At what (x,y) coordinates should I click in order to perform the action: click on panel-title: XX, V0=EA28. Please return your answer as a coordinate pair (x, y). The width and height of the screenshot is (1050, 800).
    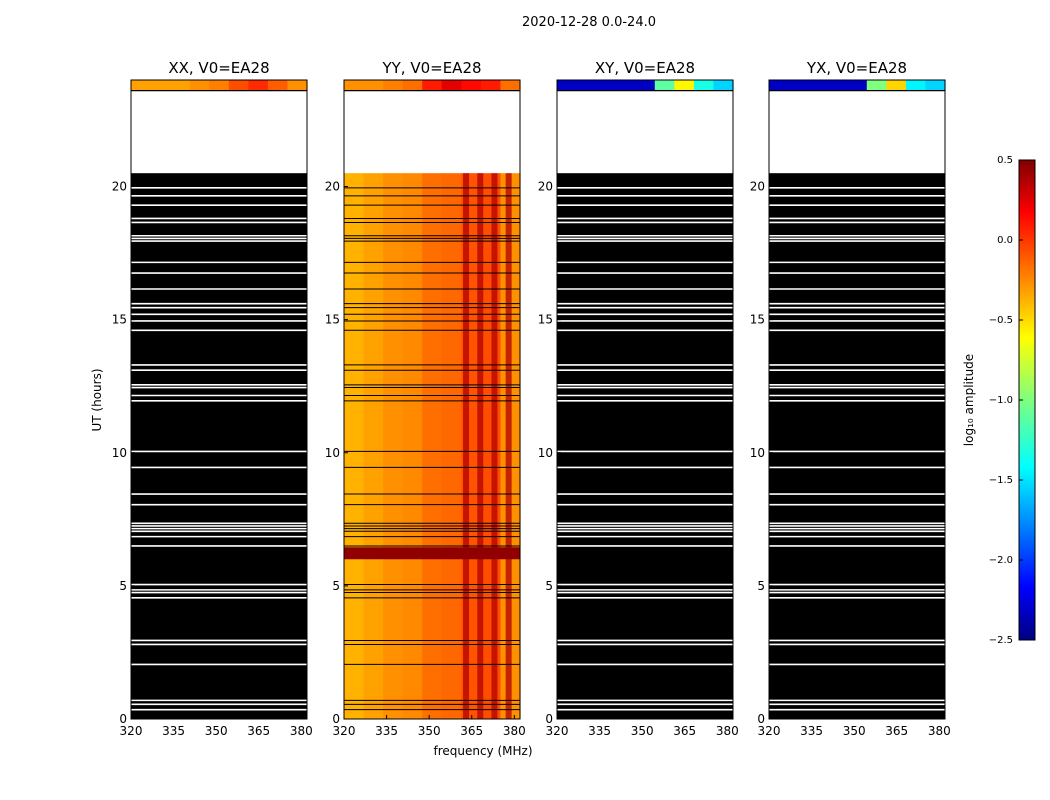
    Looking at the image, I should click on (218, 68).